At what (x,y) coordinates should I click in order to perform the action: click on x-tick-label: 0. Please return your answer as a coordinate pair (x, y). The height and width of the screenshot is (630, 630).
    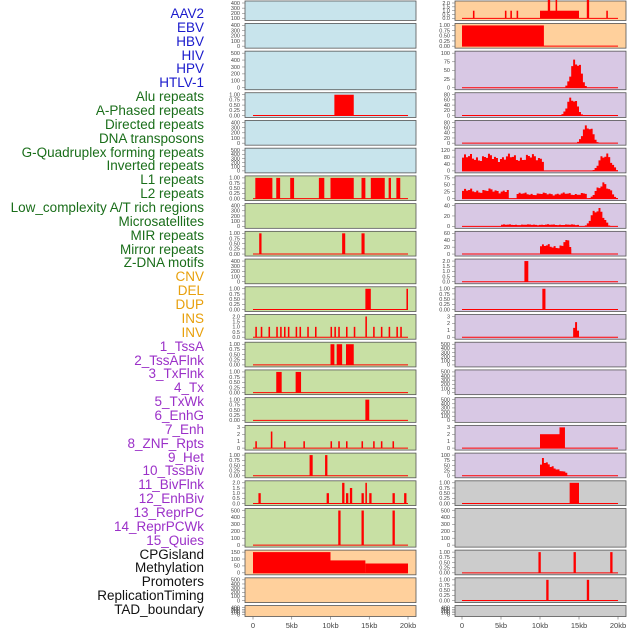
    Looking at the image, I should click on (253, 625).